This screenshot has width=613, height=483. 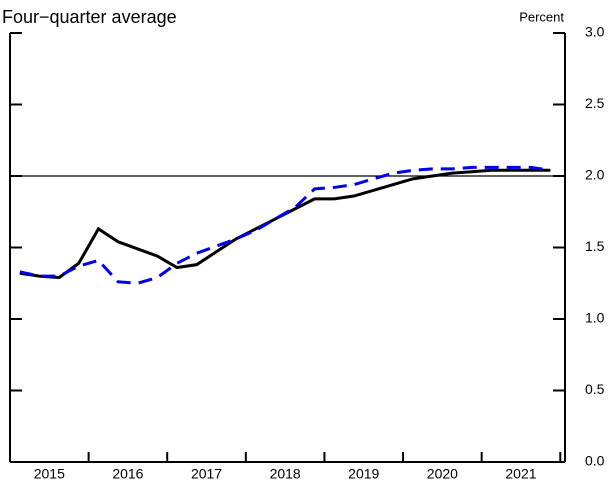 I want to click on x-tick-label: 2018, so click(x=285, y=474).